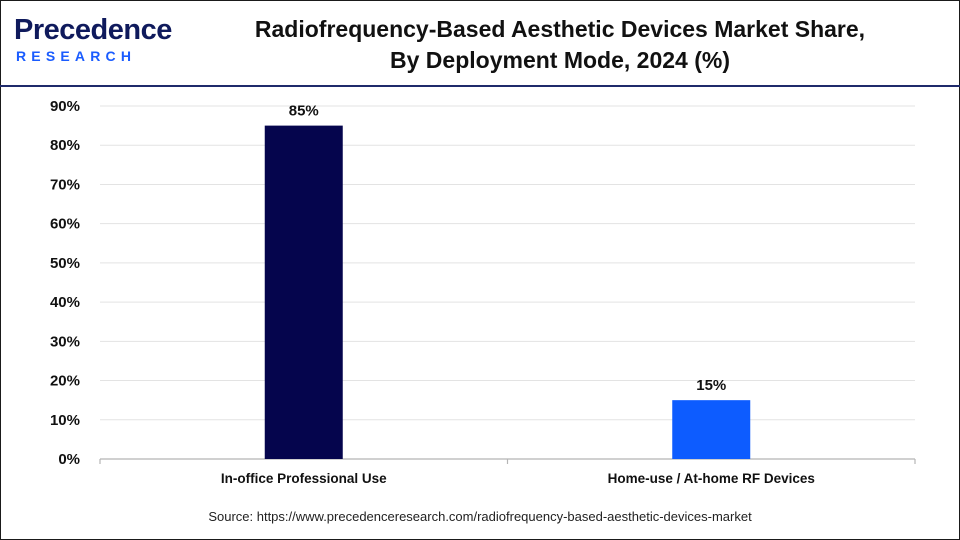 This screenshot has width=960, height=540. Describe the element at coordinates (69, 459) in the screenshot. I see `y-tick-label: 0%` at that location.